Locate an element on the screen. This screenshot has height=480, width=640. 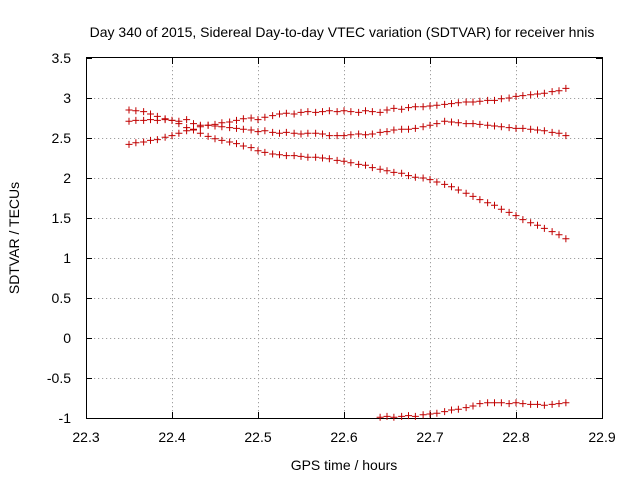
y-tick-label: -1 is located at coordinates (65, 418).